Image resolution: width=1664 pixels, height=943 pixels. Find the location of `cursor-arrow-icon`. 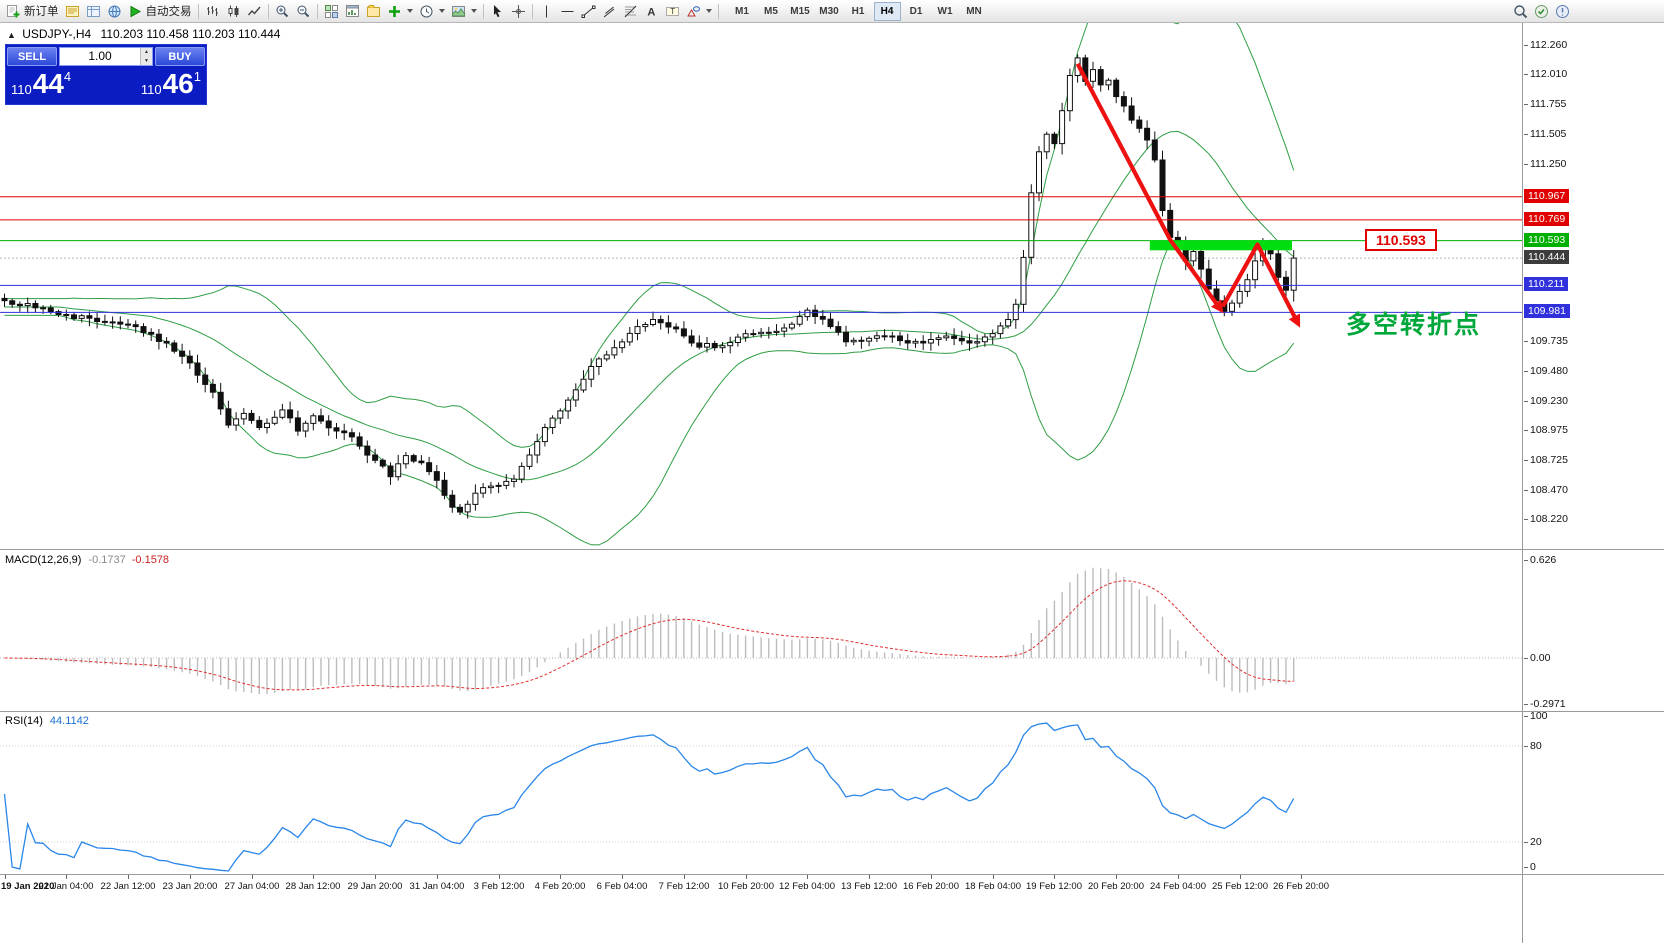

cursor-arrow-icon is located at coordinates (497, 10).